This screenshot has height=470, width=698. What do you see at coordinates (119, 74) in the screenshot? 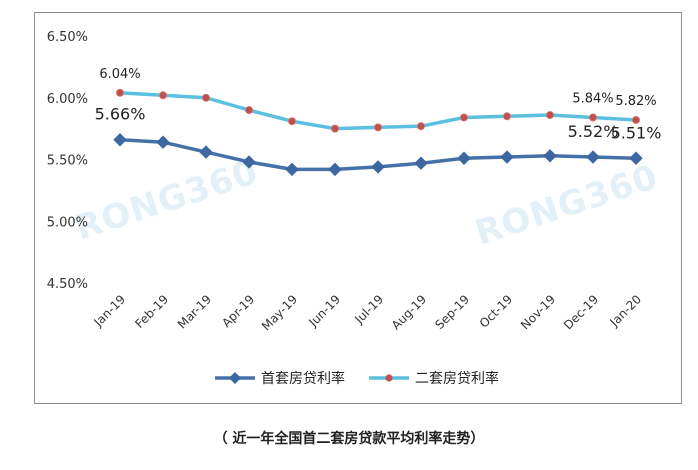
I see `data-label: 6.04%` at bounding box center [119, 74].